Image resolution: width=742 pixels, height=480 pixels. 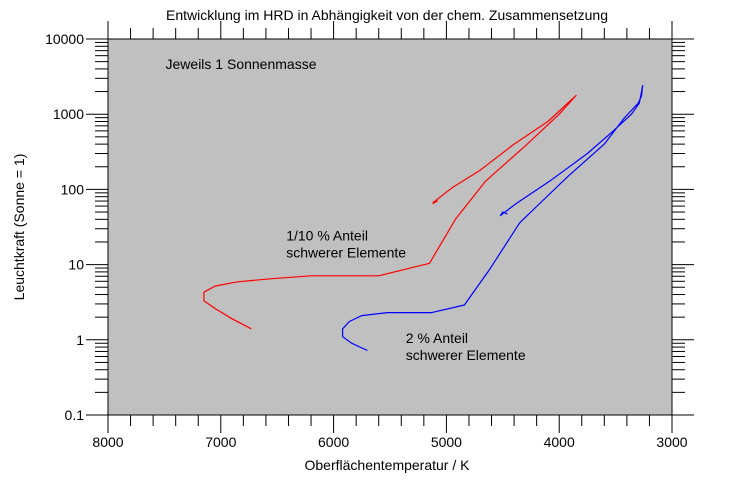 I want to click on x-tick-label: 8000, so click(x=107, y=442).